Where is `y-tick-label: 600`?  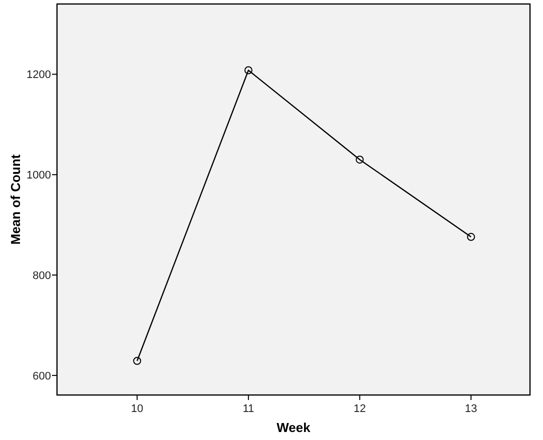
y-tick-label: 600 is located at coordinates (41, 376).